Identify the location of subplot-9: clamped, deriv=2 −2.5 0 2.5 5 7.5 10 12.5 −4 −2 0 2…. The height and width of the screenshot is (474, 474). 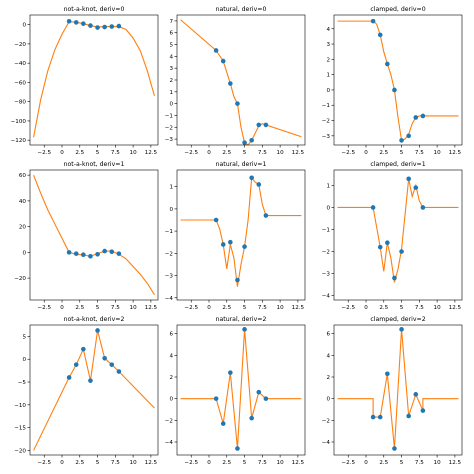
(392, 391).